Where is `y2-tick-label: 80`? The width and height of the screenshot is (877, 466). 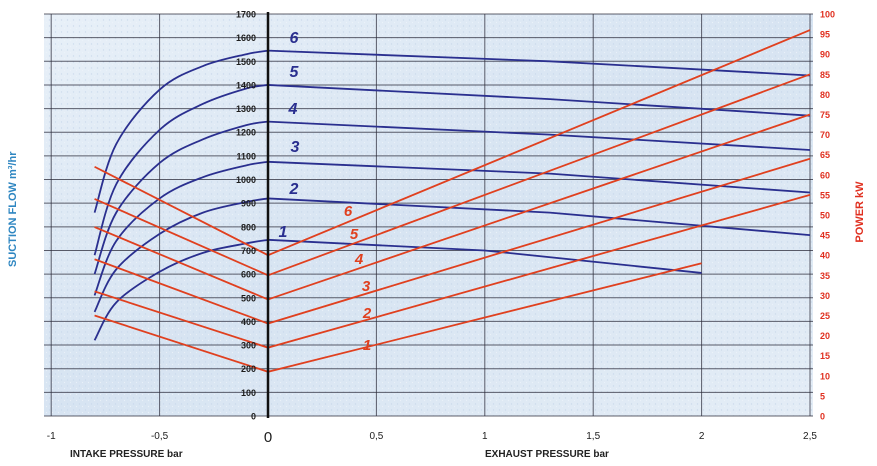 y2-tick-label: 80 is located at coordinates (825, 95).